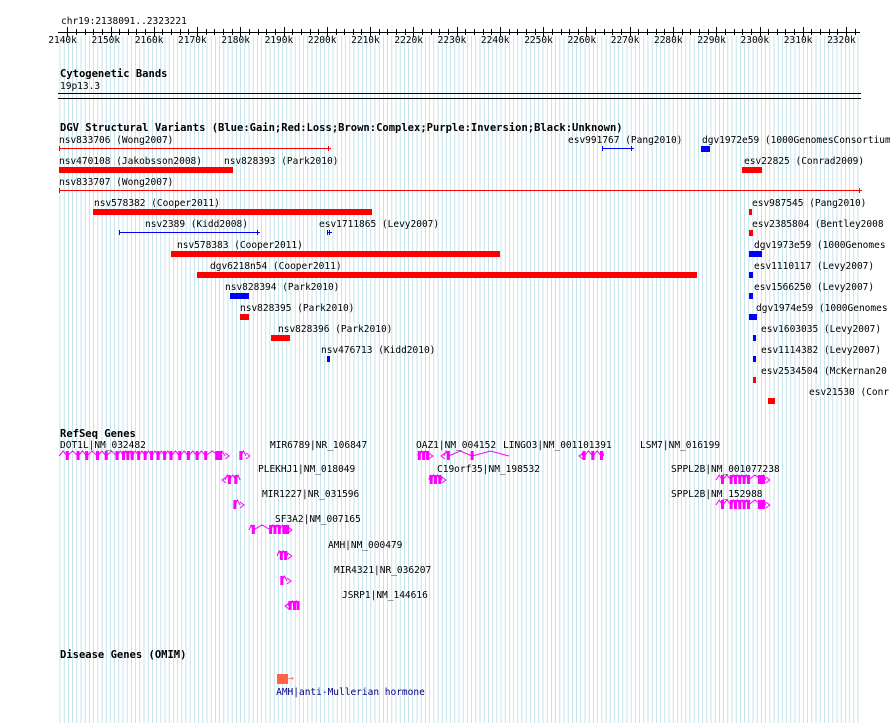 This screenshot has width=890, height=723. What do you see at coordinates (130, 161) in the screenshot?
I see `dgv-variant-label: nsv470108 (Jakobsson2008)` at bounding box center [130, 161].